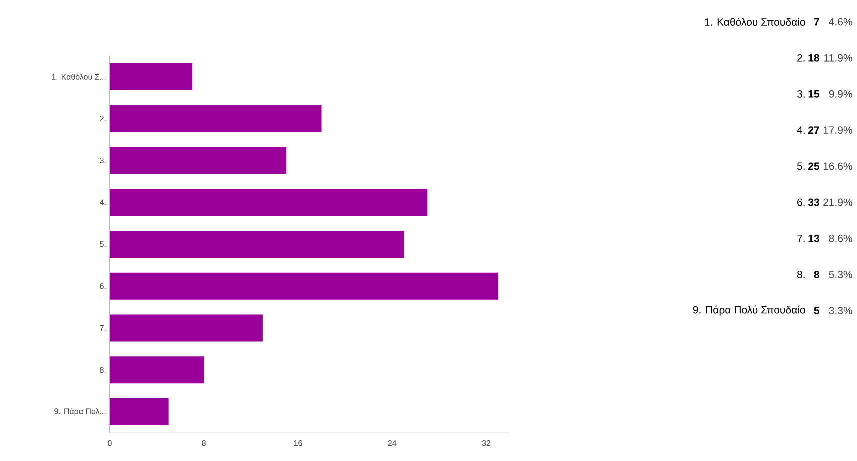  What do you see at coordinates (801, 166) in the screenshot?
I see `text: 5.` at bounding box center [801, 166].